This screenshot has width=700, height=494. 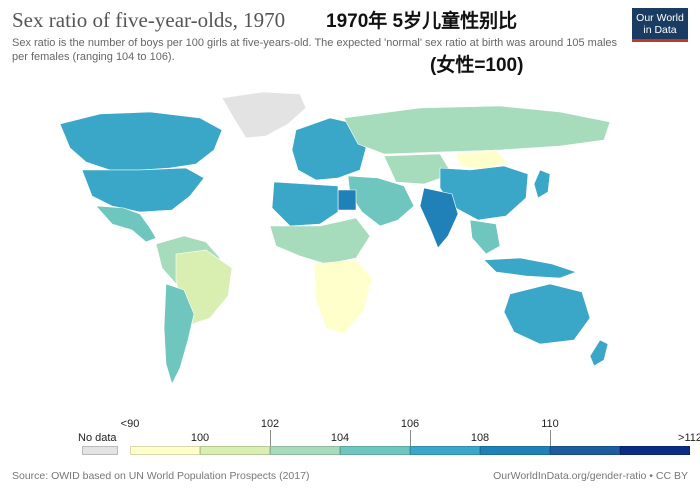 What do you see at coordinates (97, 438) in the screenshot?
I see `legend-no-data-label: No data` at bounding box center [97, 438].